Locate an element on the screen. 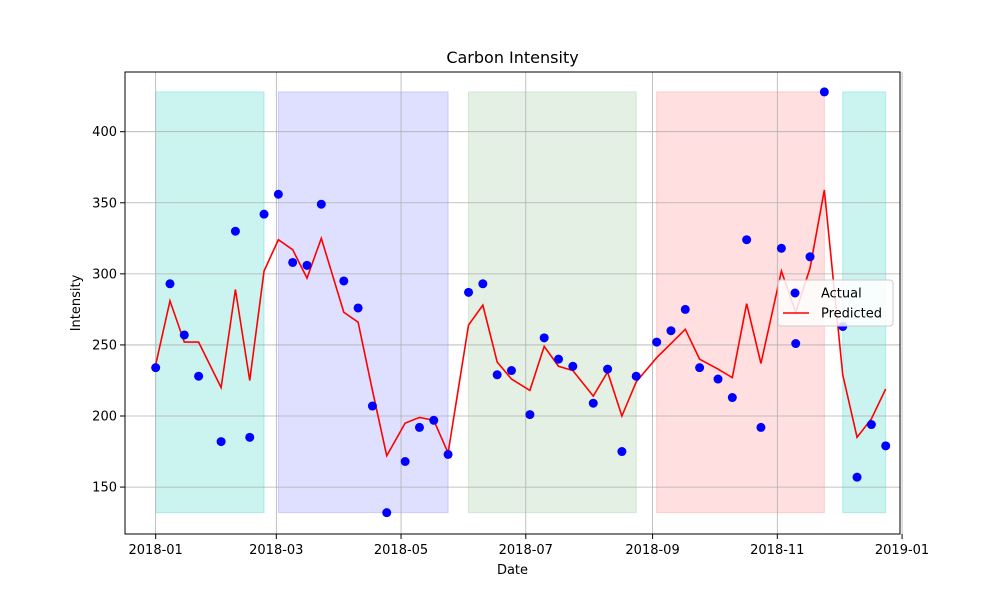 The width and height of the screenshot is (1000, 600). x-tick-label: 2018-11 is located at coordinates (777, 550).